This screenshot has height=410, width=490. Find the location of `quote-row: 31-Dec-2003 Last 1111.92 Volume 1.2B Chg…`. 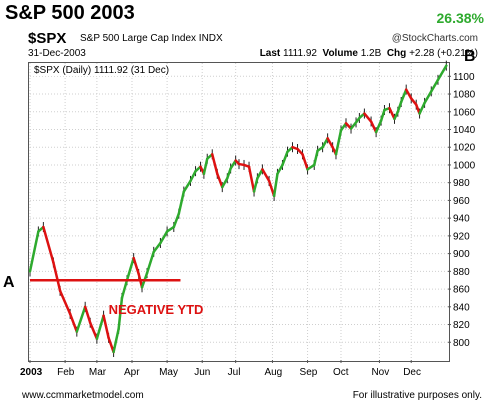

quote-row: 31-Dec-2003 Last 1111.92 Volume 1.2B Chg… is located at coordinates (253, 54).